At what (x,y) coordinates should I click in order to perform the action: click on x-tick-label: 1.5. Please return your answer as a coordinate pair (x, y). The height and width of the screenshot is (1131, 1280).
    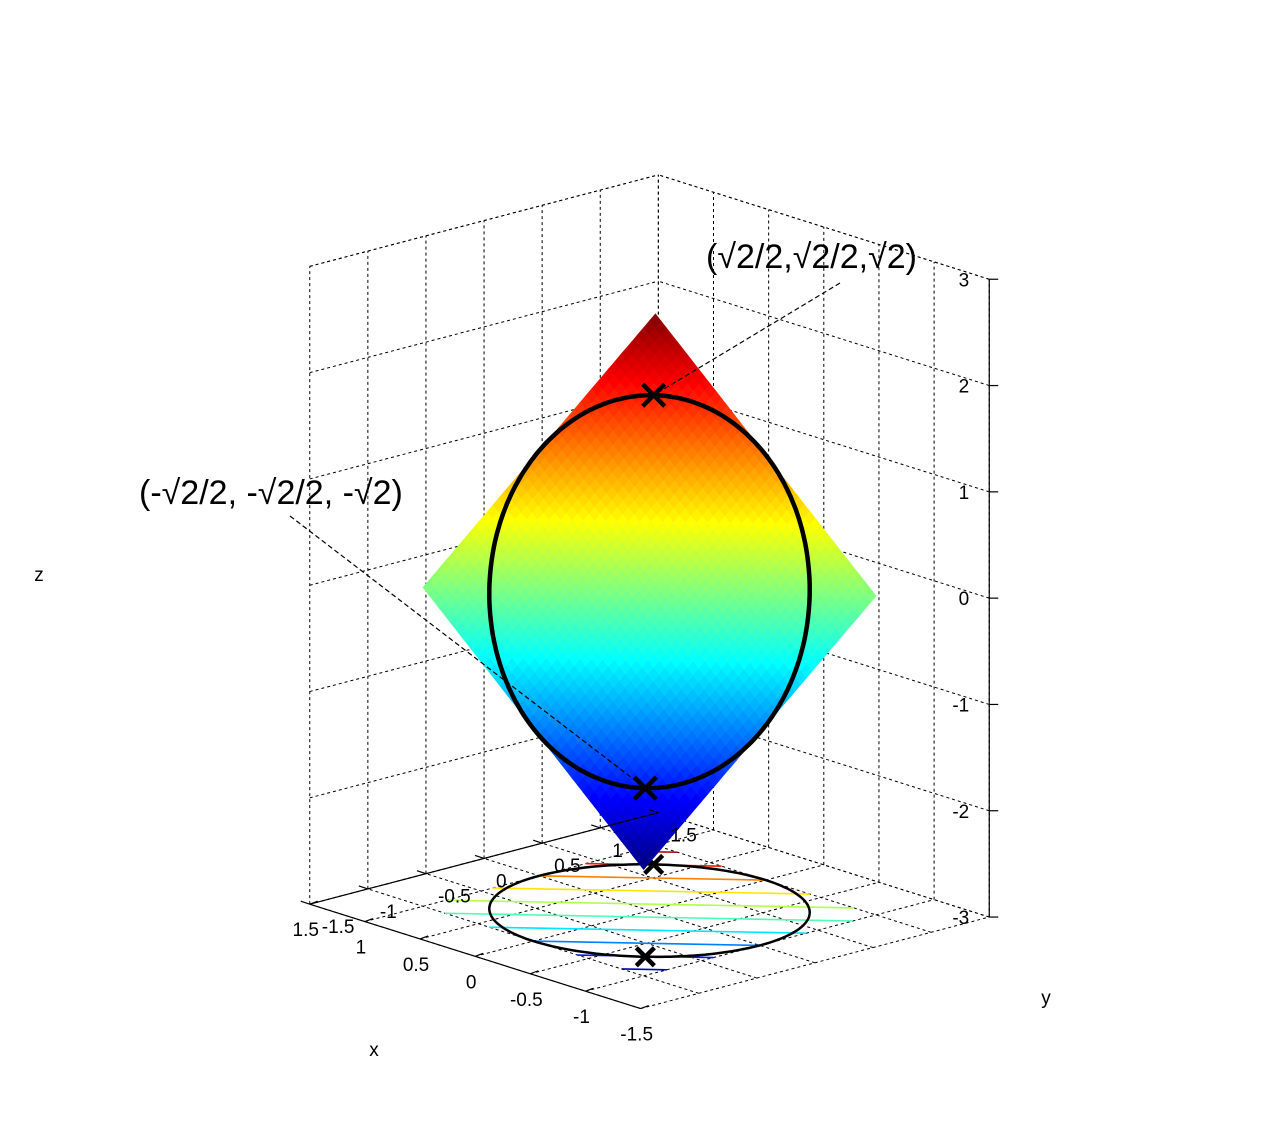
    Looking at the image, I should click on (306, 930).